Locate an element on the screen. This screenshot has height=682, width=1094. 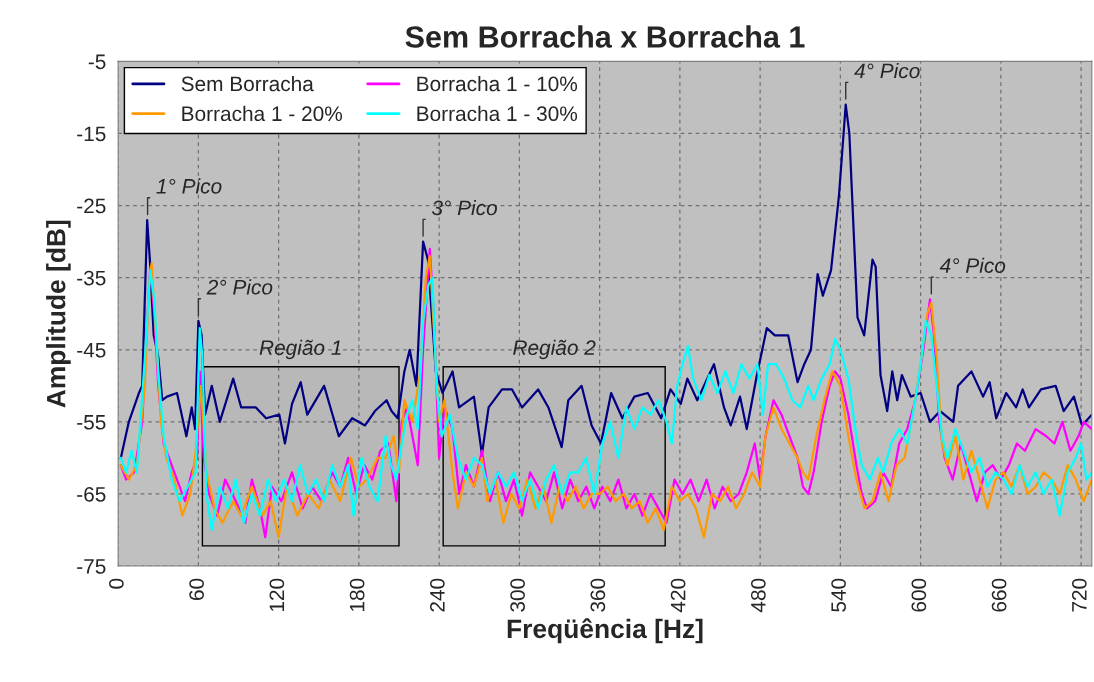
y-tick-label: -25 is located at coordinates (91, 206).